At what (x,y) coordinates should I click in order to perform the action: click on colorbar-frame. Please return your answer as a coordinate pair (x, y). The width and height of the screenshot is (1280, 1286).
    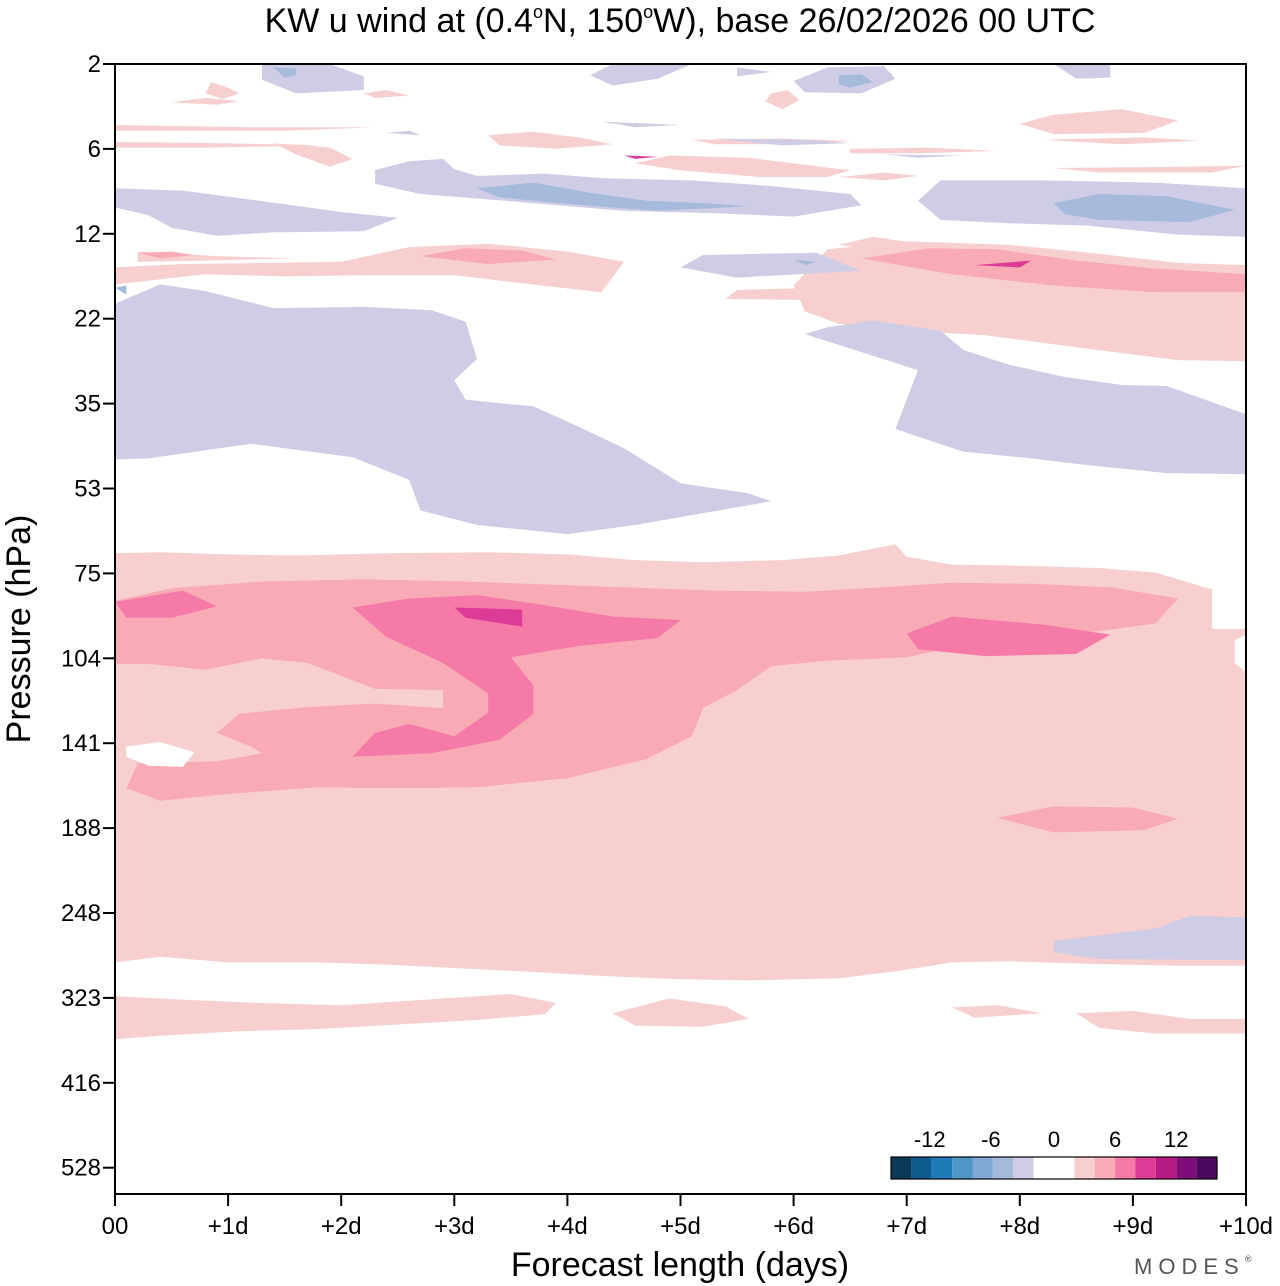
    Looking at the image, I should click on (1054, 1168).